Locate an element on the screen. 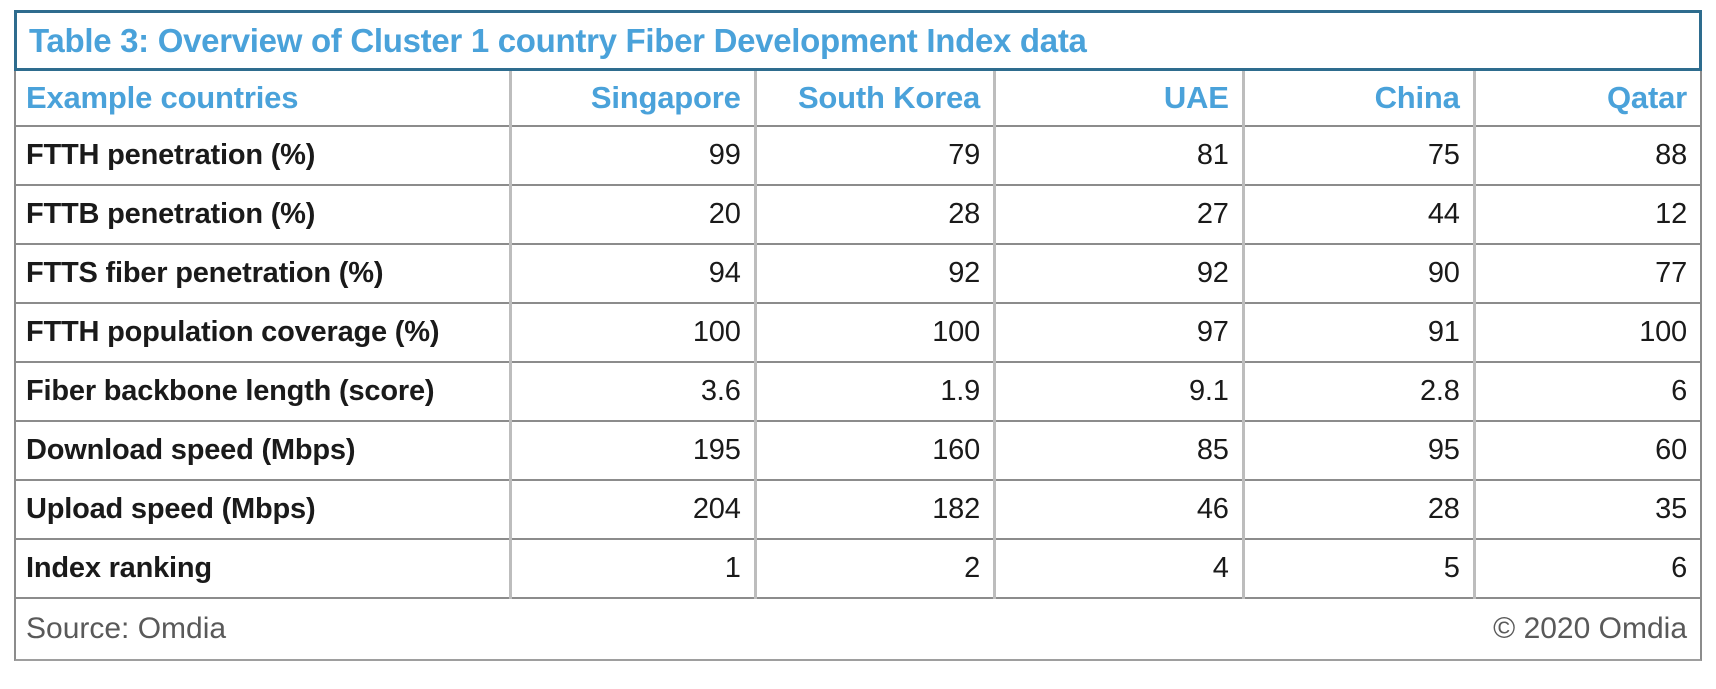 This screenshot has height=689, width=1716. cell-value: 75 is located at coordinates (1358, 156).